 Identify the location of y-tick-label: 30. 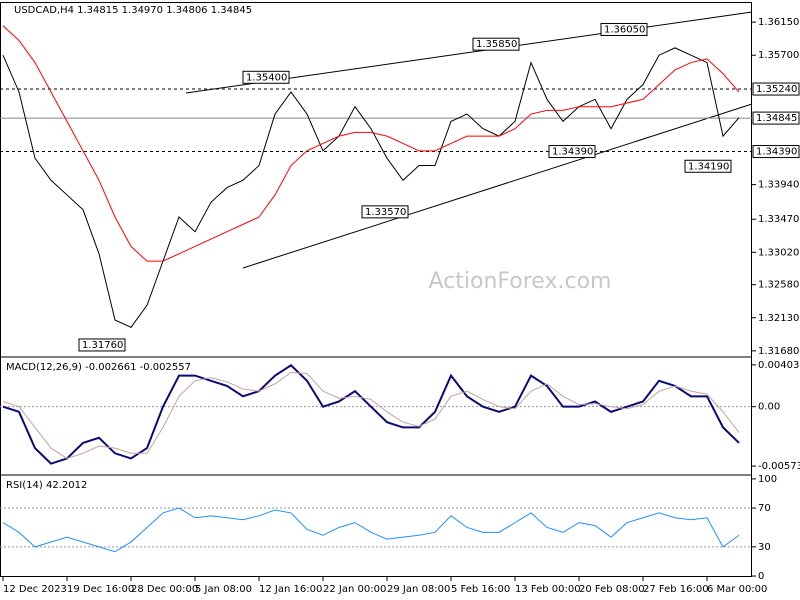
(764, 547).